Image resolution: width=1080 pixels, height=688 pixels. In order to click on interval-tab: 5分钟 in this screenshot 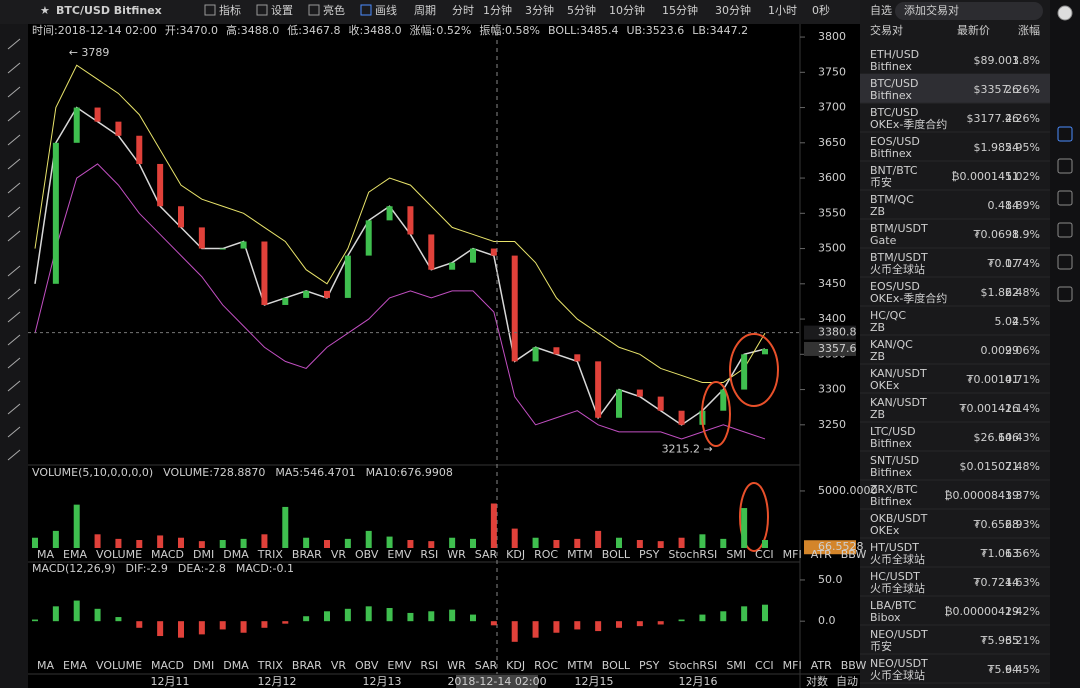, I will do `click(581, 10)`.